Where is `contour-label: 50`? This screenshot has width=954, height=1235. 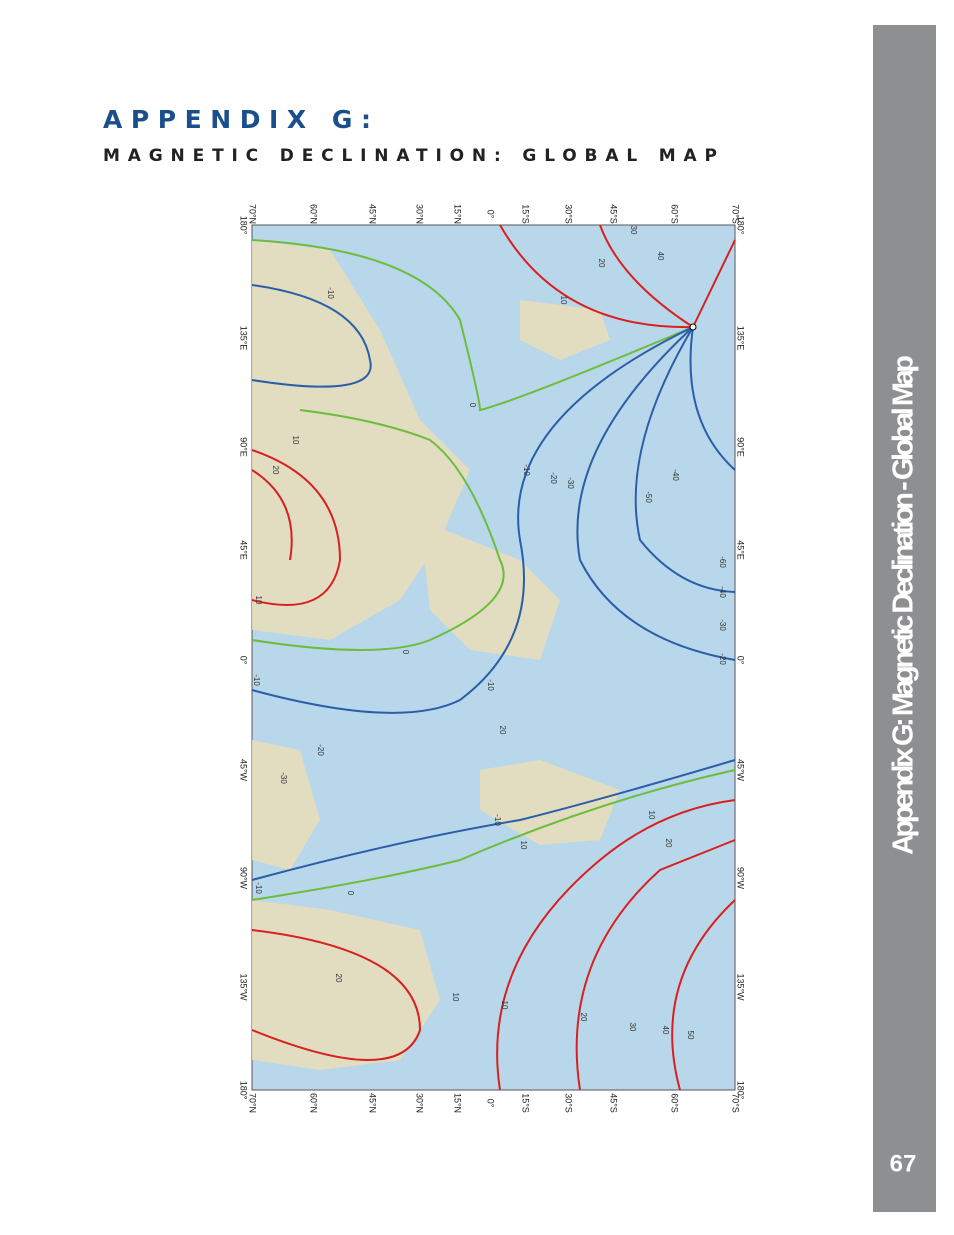 contour-label: 50 is located at coordinates (690, 1035).